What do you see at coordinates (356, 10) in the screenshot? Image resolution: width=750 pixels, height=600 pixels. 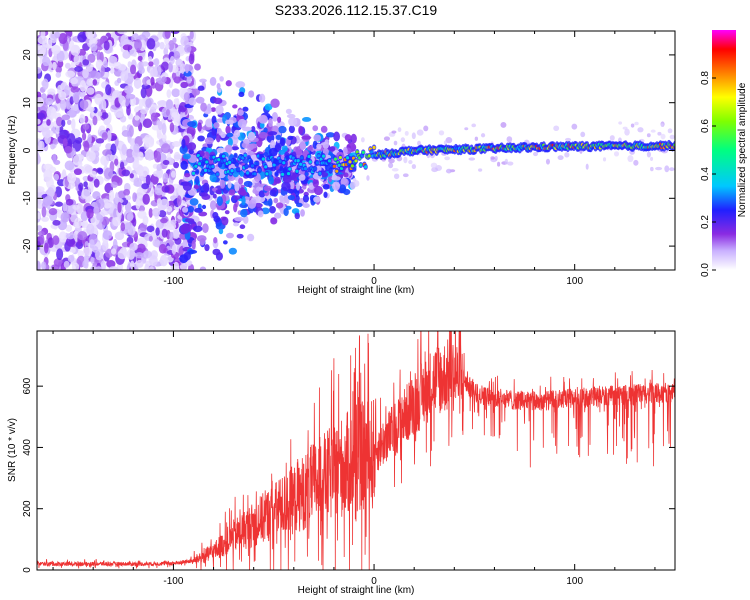 I see `figure-title: S233.2026.112.15.37.C19` at bounding box center [356, 10].